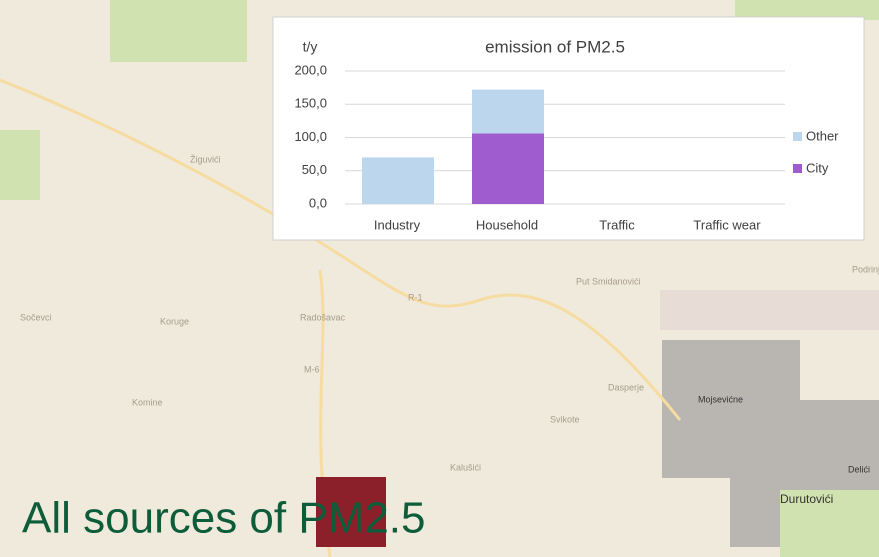 Image resolution: width=879 pixels, height=557 pixels. Describe the element at coordinates (565, 419) in the screenshot. I see `map-label: Svikote` at that location.